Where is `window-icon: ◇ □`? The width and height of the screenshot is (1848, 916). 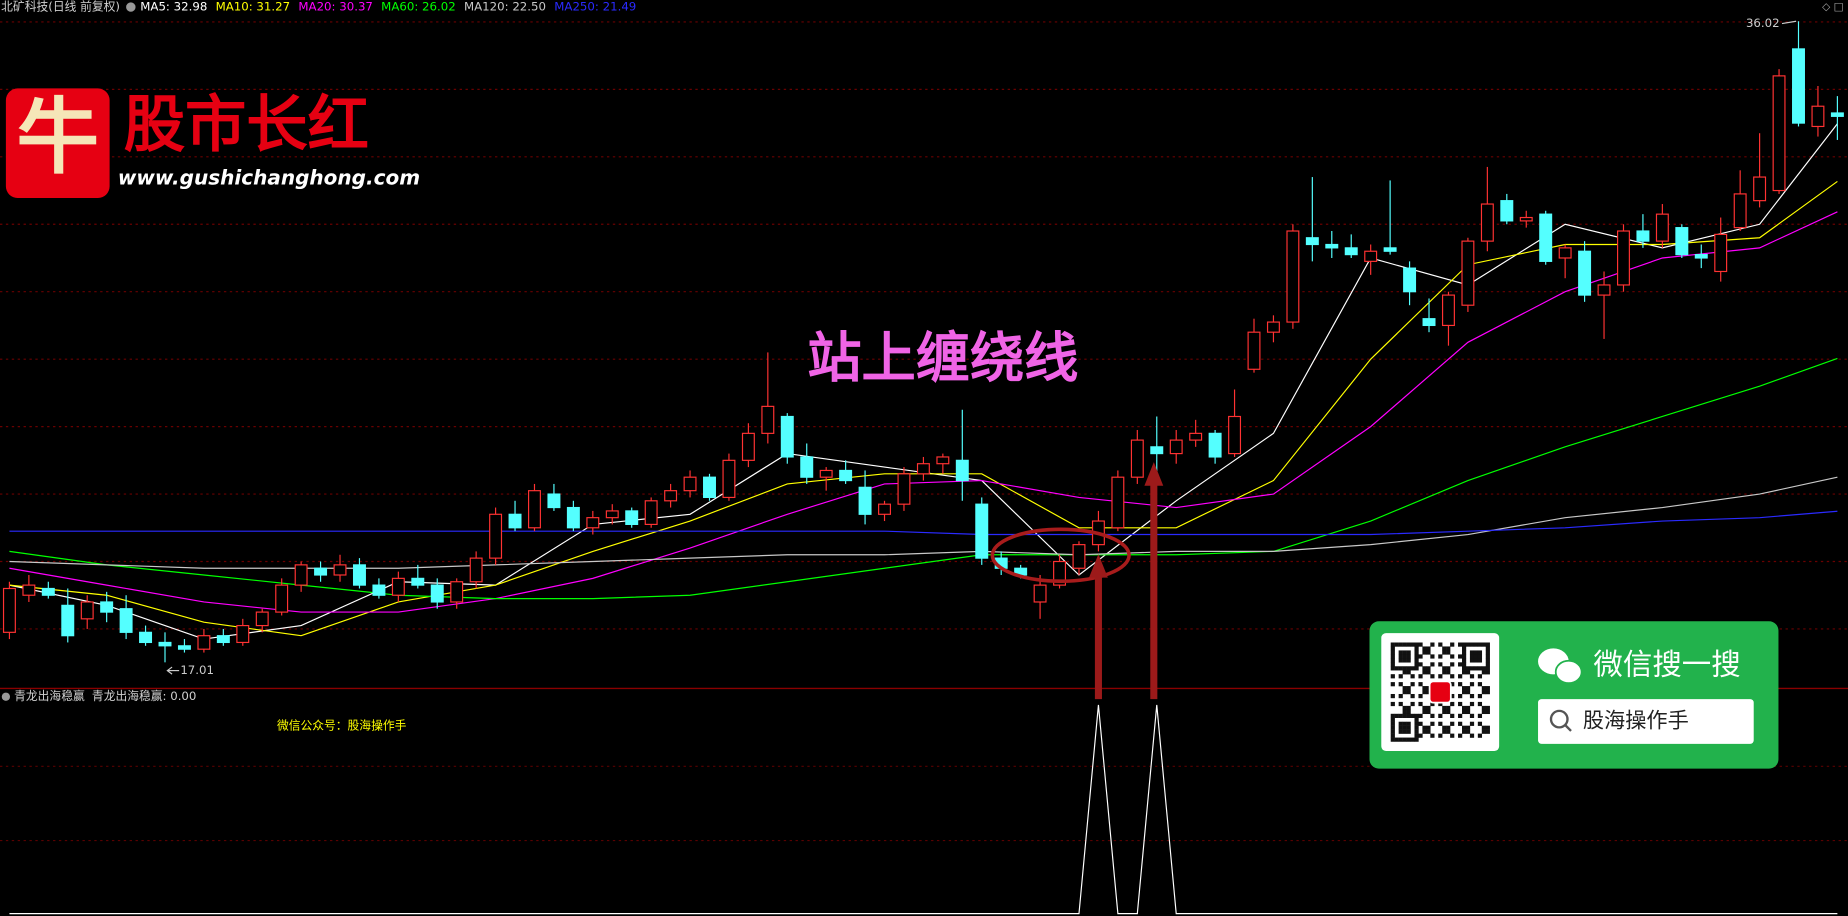
window-icon: ◇ □ is located at coordinates (1833, 7).